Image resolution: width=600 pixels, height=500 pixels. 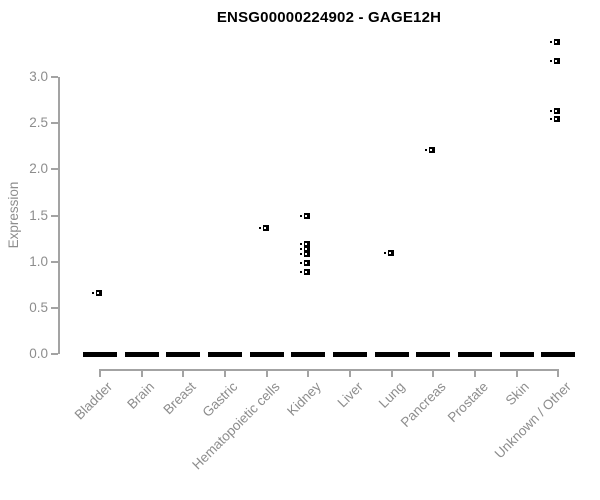 What do you see at coordinates (517, 394) in the screenshot?
I see `x-tick-label: Skin` at bounding box center [517, 394].